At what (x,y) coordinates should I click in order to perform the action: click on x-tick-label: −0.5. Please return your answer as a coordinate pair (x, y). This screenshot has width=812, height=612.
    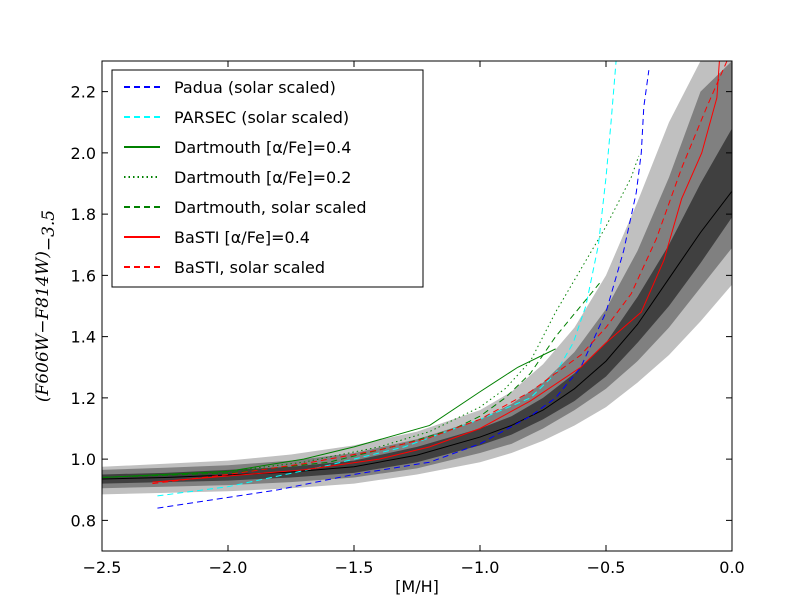
    Looking at the image, I should click on (606, 567).